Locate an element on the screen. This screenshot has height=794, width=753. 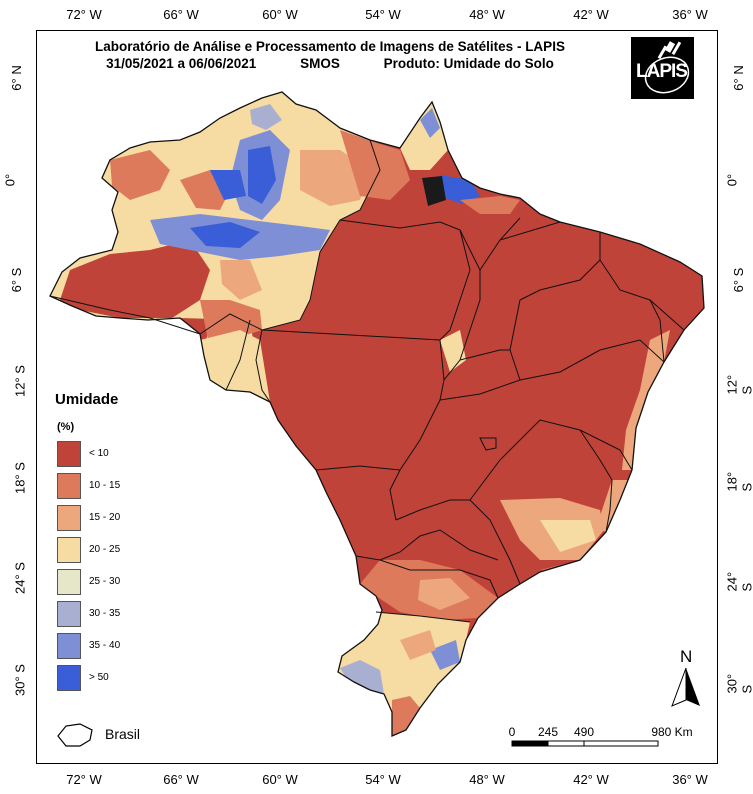
legend-unit: (%) is located at coordinates (66, 427).